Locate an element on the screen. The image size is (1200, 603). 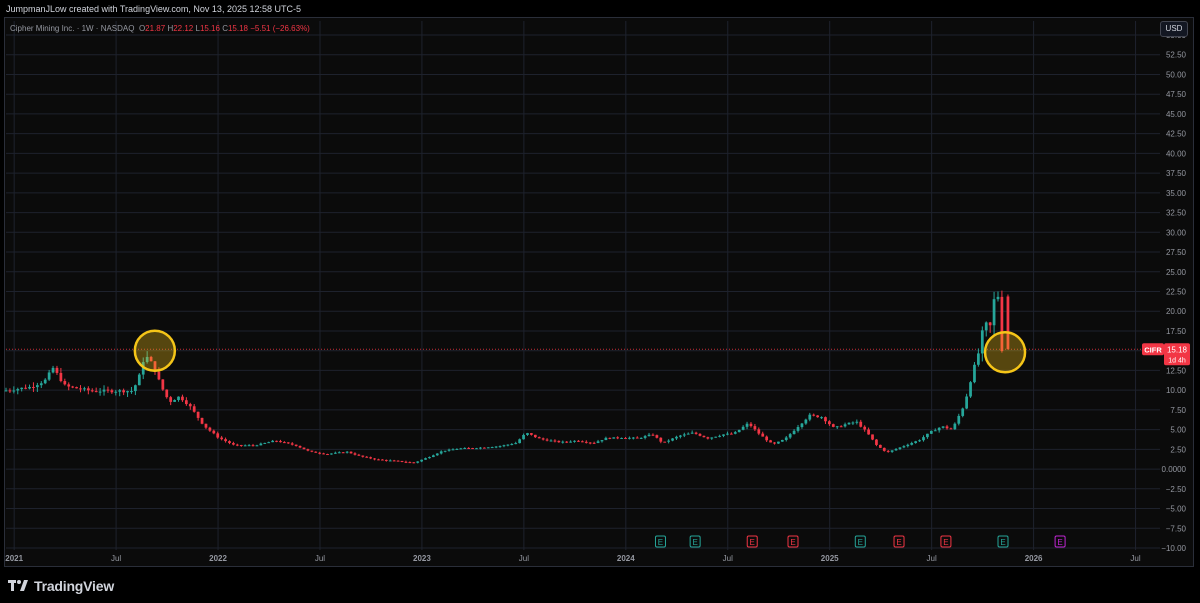
y-tick-label: 52.50 is located at coordinates (1176, 55).